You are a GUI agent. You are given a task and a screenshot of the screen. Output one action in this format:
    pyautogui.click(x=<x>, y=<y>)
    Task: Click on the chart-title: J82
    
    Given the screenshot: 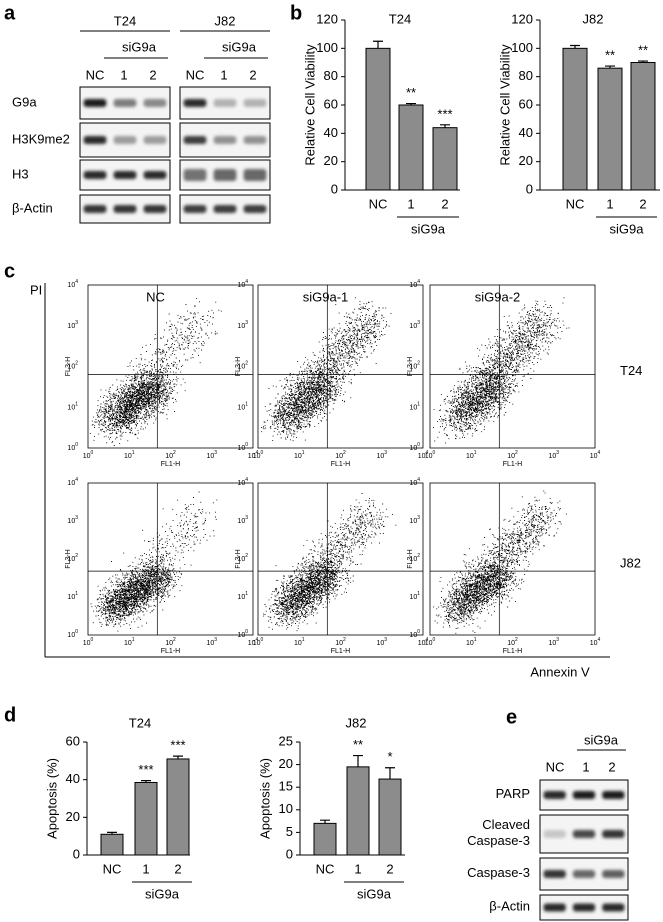 What is the action you would take?
    pyautogui.click(x=593, y=18)
    